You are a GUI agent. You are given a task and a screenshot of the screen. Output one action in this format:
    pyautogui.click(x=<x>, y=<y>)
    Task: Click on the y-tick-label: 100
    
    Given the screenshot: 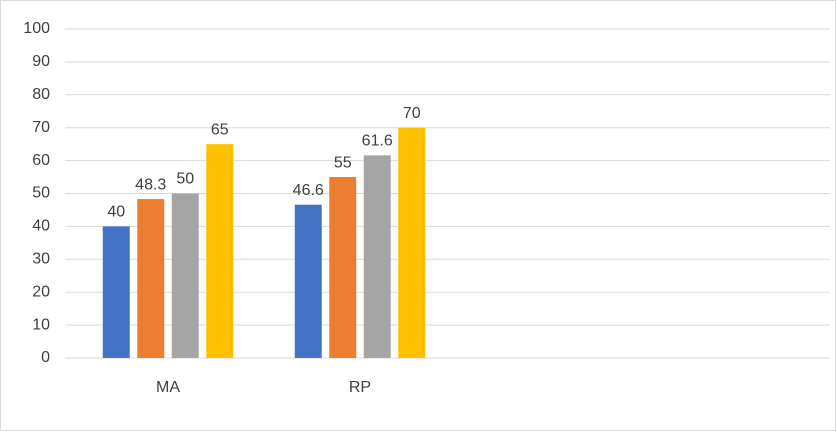 What is the action you would take?
    pyautogui.click(x=36, y=28)
    